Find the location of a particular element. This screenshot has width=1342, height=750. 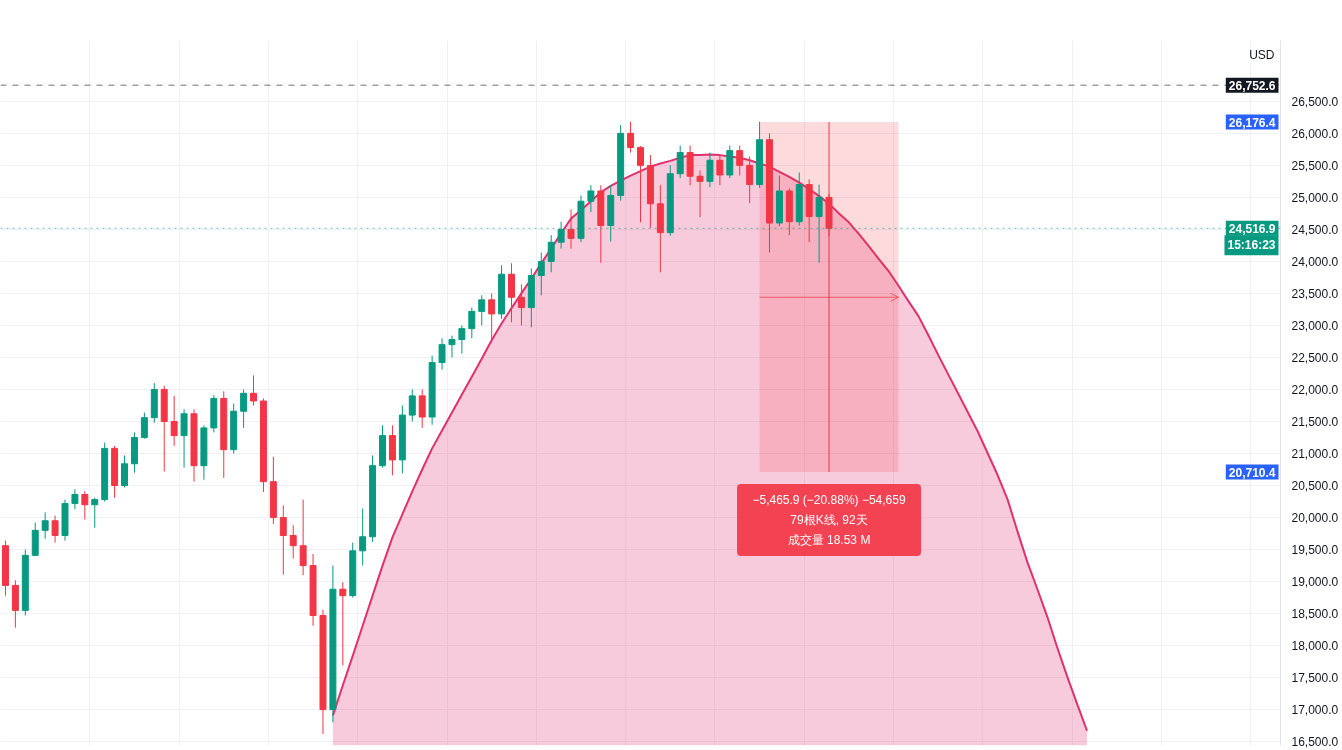

annotation: 20,710.4 is located at coordinates (1252, 472).